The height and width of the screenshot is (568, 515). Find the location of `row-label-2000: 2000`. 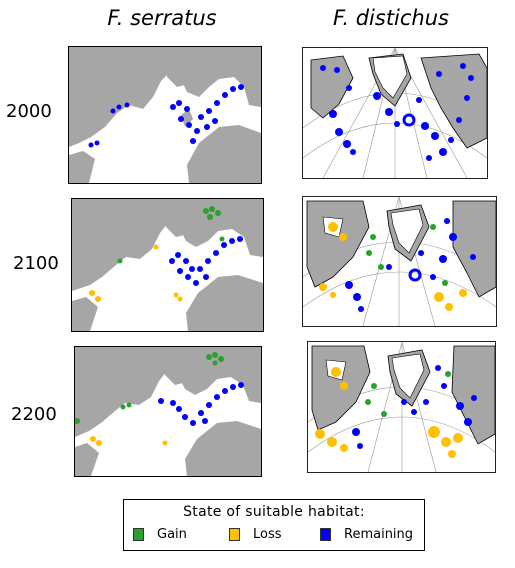

row-label-2000: 2000 is located at coordinates (29, 111).